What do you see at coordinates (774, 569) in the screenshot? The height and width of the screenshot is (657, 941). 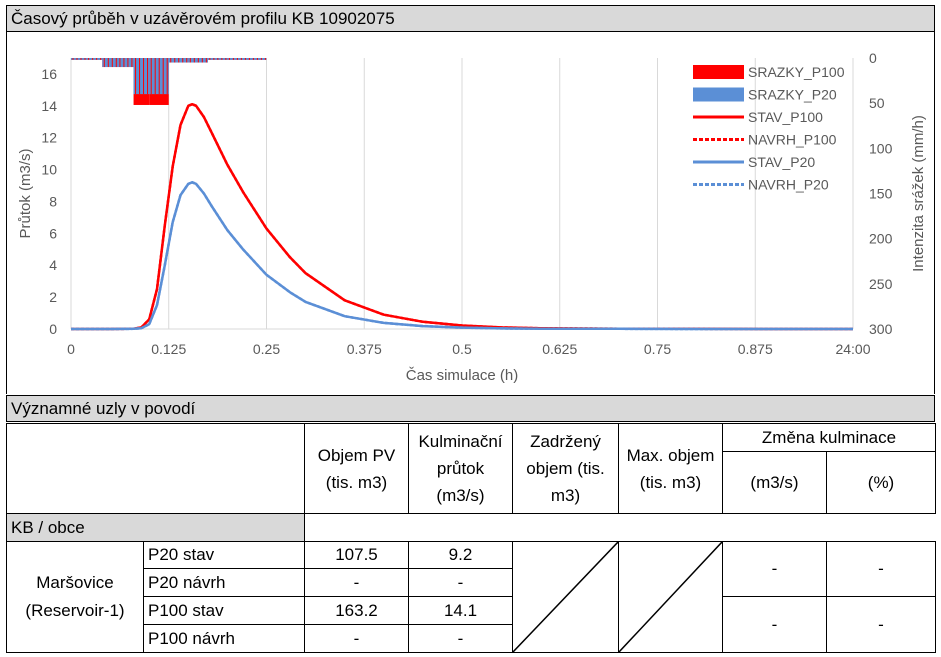 I see `cell-zmena-m3s-p20: -` at bounding box center [774, 569].